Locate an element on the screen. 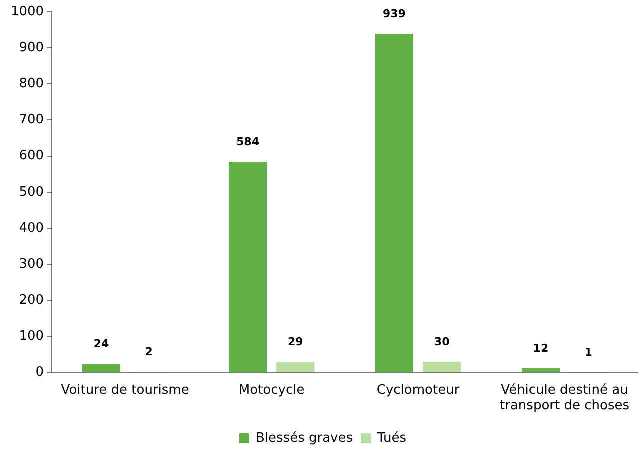  x-tick-label: Cyclomoteur is located at coordinates (418, 390).